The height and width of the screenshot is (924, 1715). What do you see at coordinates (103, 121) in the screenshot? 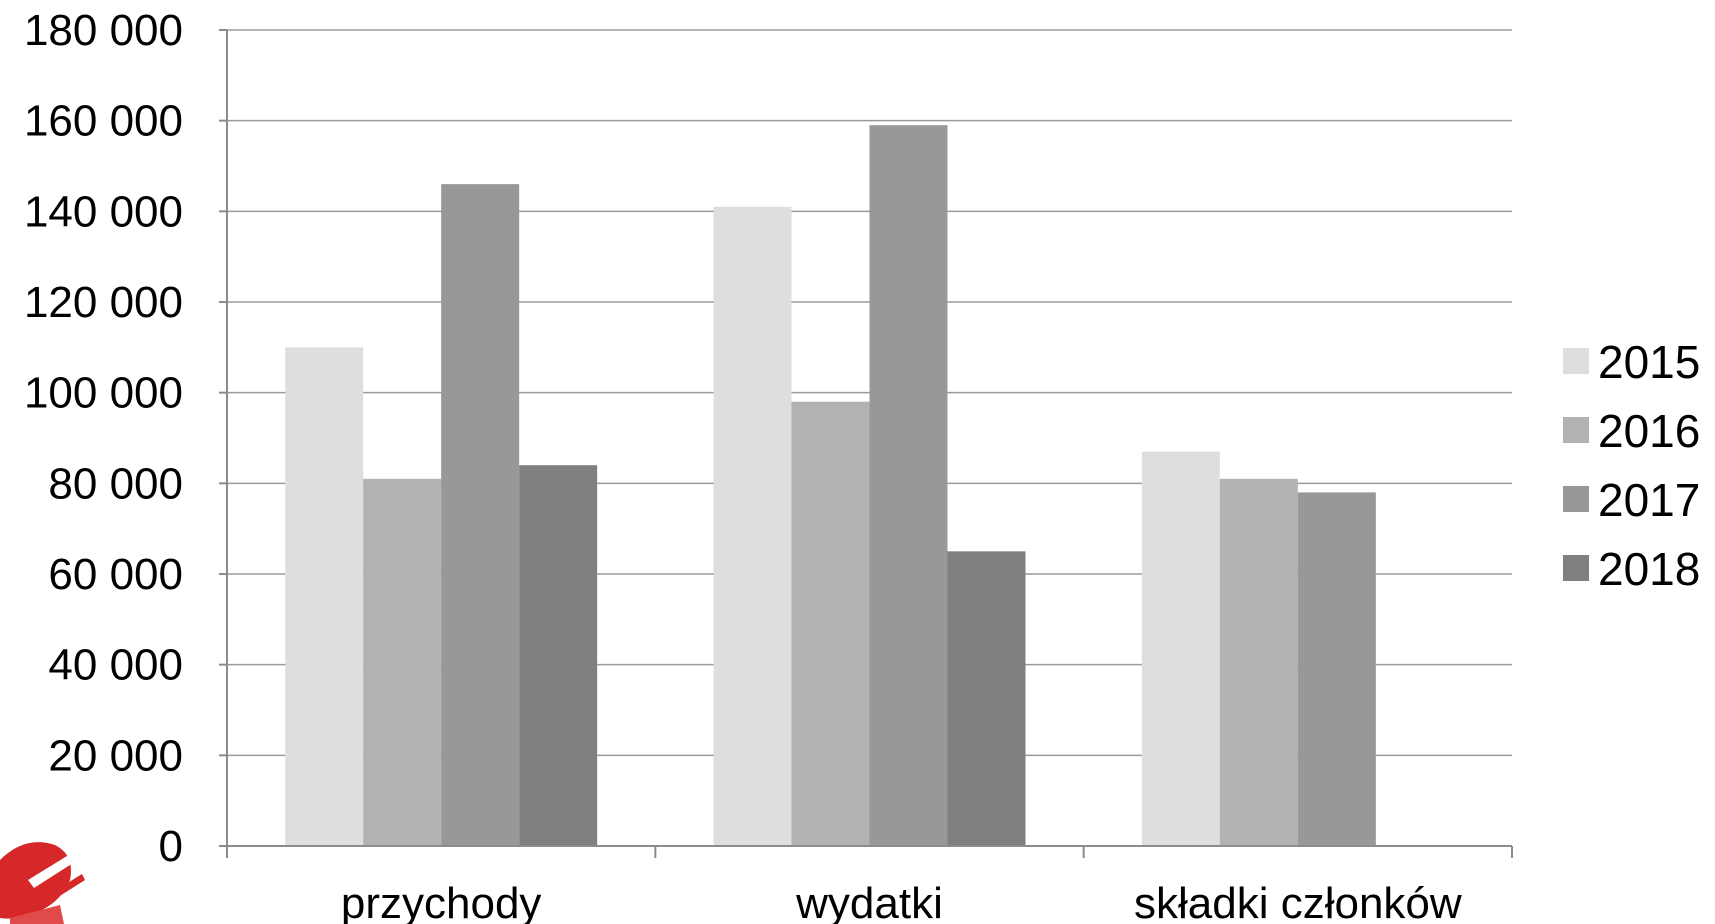
I see `y-tick-label: 160 000` at bounding box center [103, 121].